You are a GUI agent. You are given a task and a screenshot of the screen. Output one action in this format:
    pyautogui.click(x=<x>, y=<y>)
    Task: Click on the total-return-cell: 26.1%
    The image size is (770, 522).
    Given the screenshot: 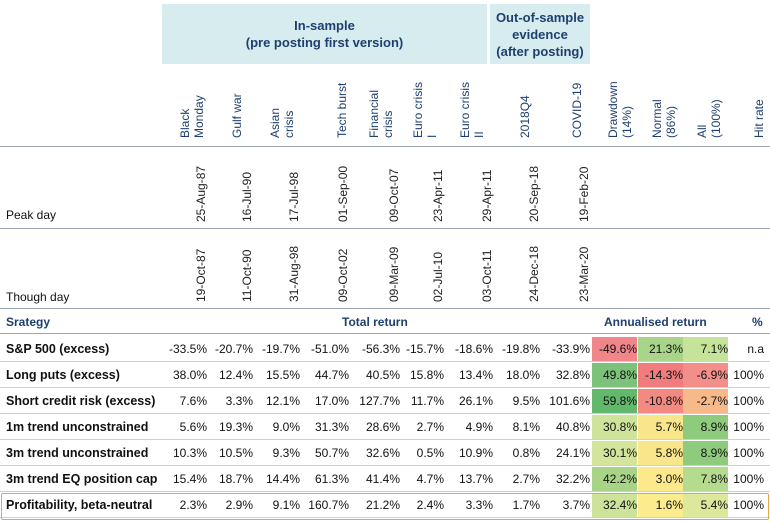 What is the action you would take?
    pyautogui.click(x=475, y=401)
    